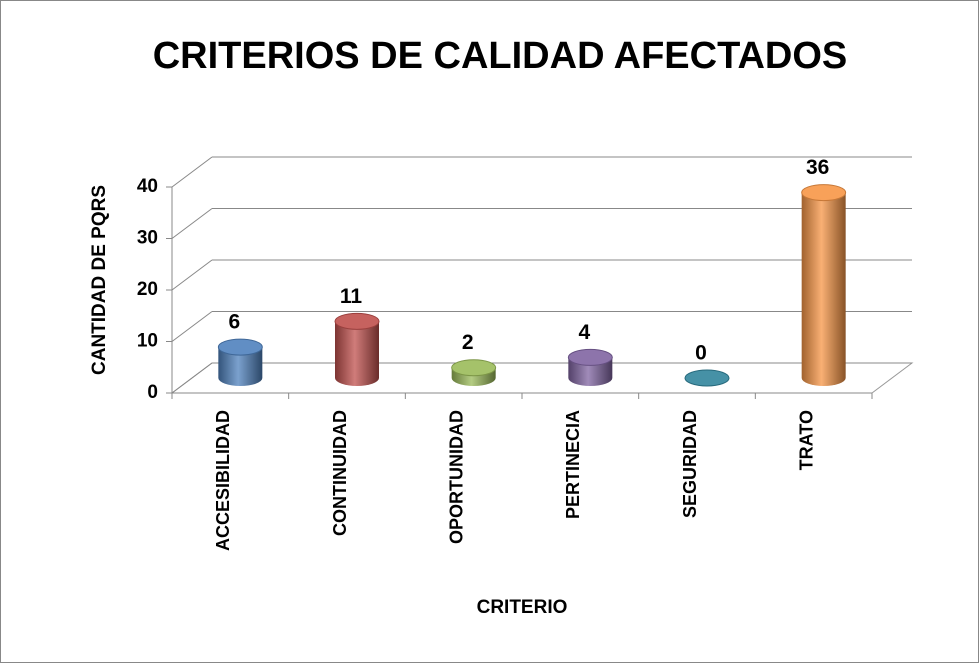 This screenshot has width=980, height=669. What do you see at coordinates (468, 342) in the screenshot?
I see `data-label: 2` at bounding box center [468, 342].